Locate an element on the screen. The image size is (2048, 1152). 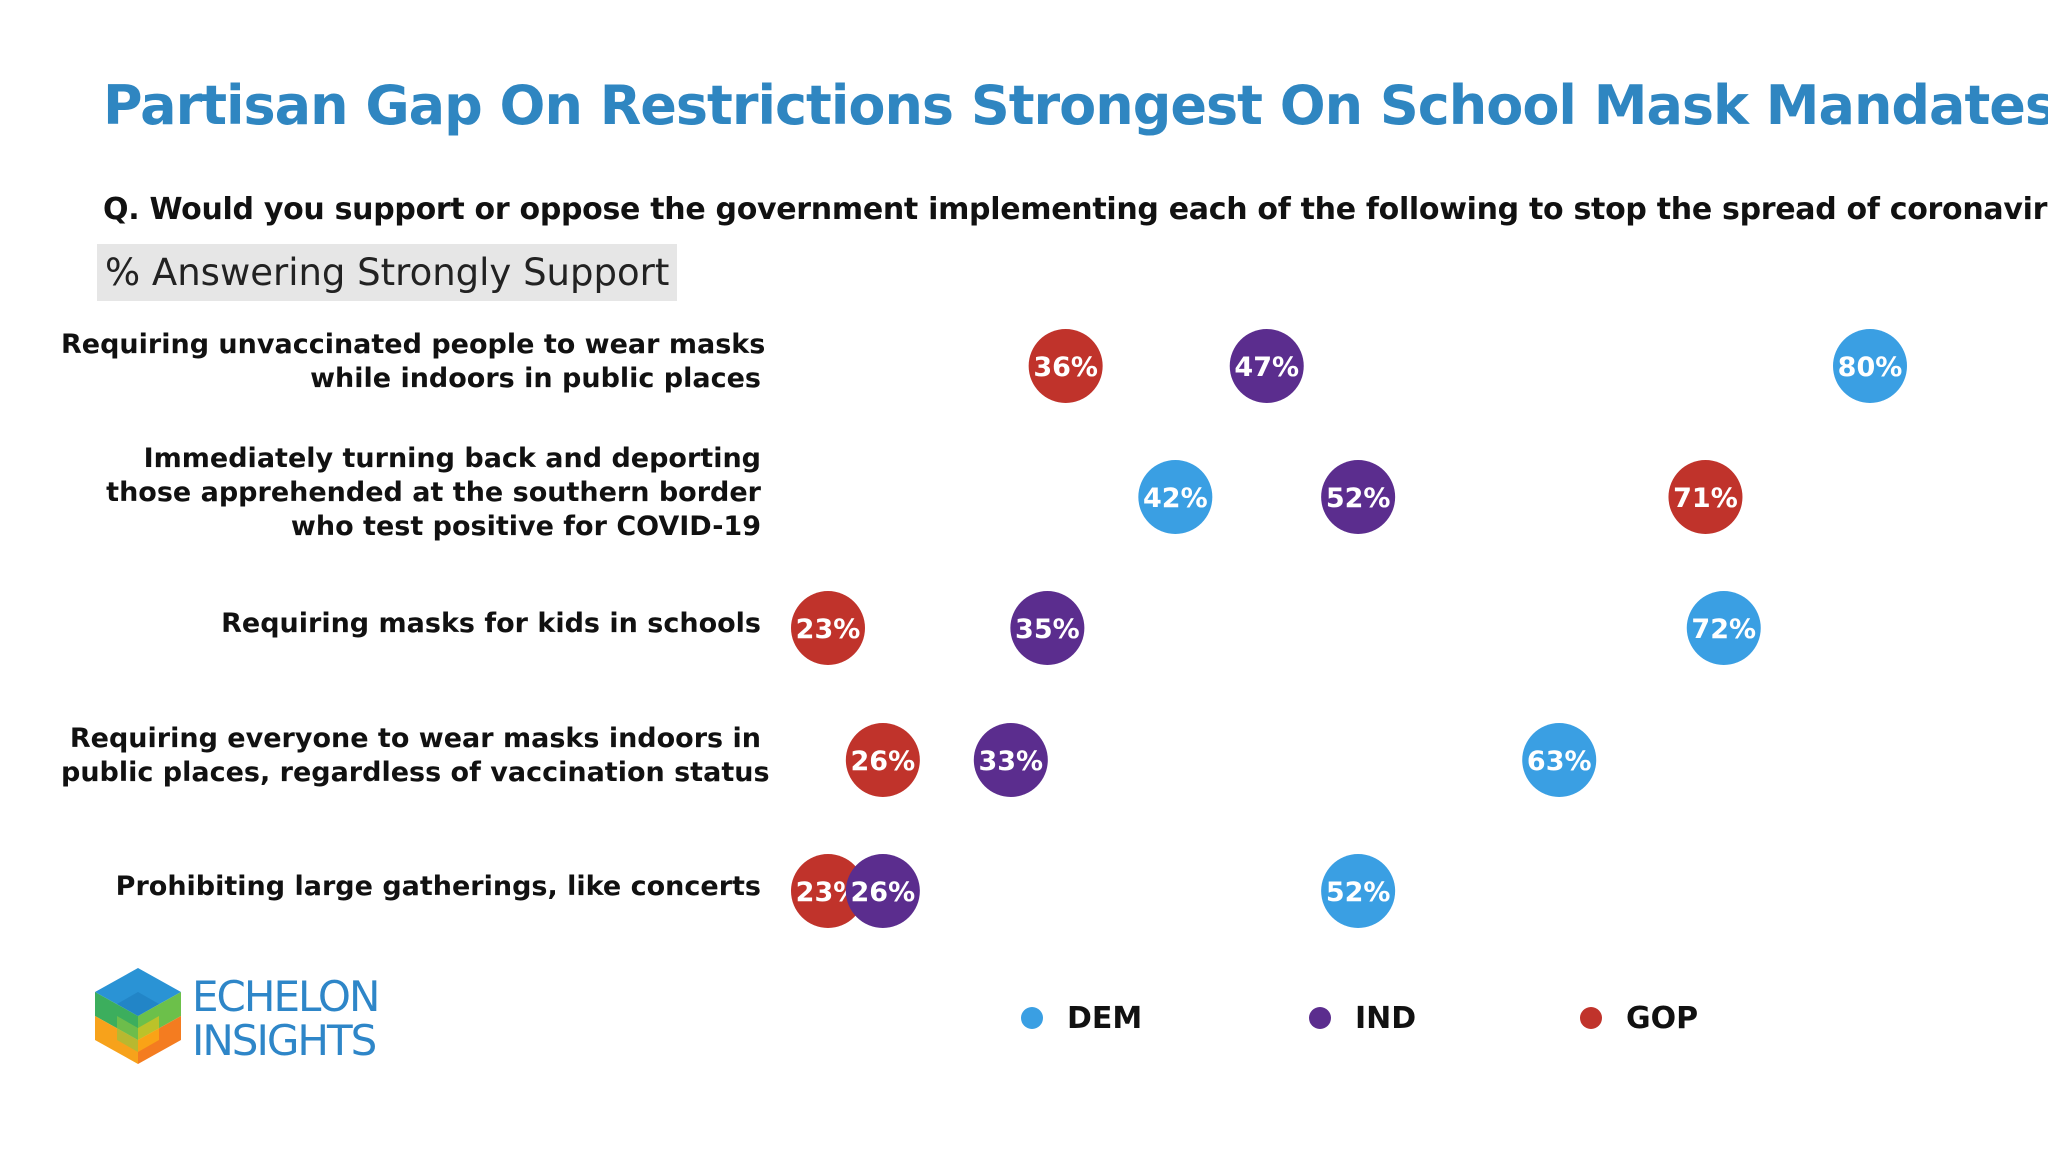
dot-gop: 26% is located at coordinates (882, 760).